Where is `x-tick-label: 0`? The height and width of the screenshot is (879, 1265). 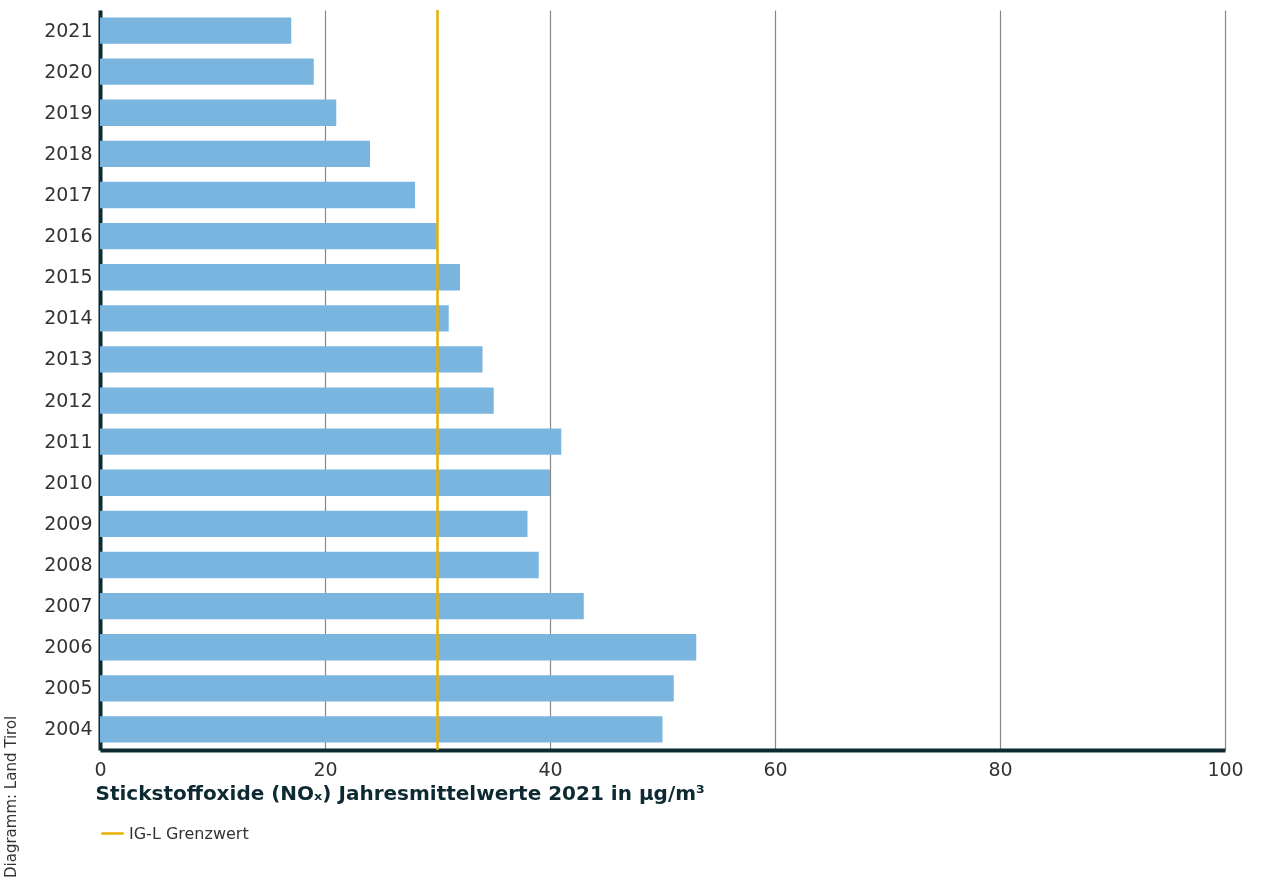 x-tick-label: 0 is located at coordinates (100, 768).